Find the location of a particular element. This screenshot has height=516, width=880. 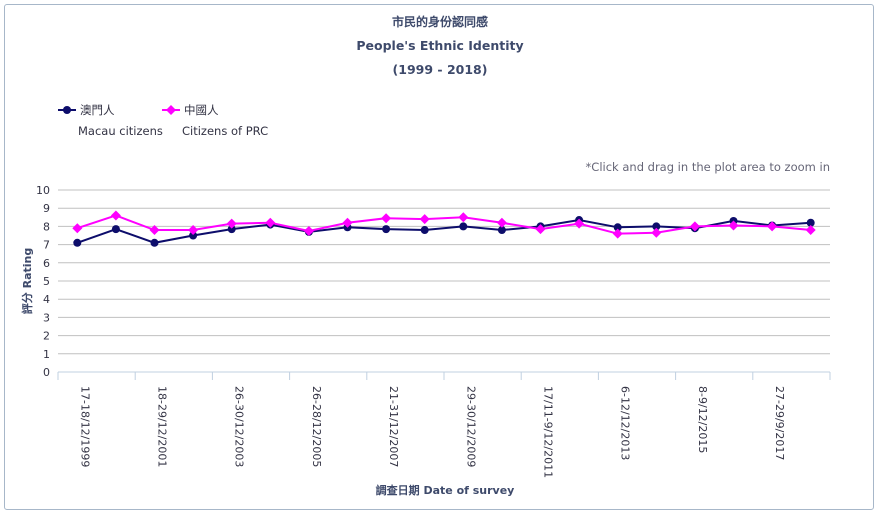

x-tick-label: 17/11-9/12/2011 is located at coordinates (548, 432).